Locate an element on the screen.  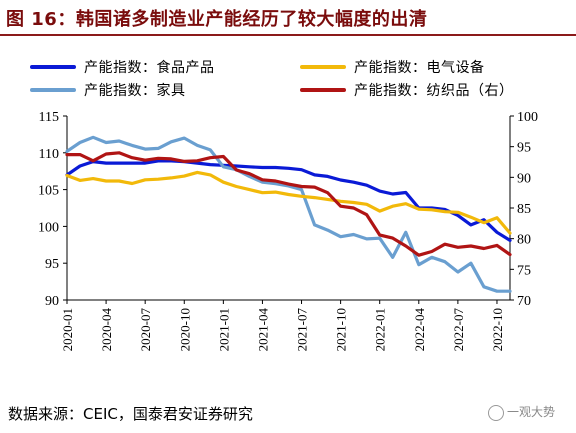
y-left-tick-label: 110 is located at coordinates (49, 154).